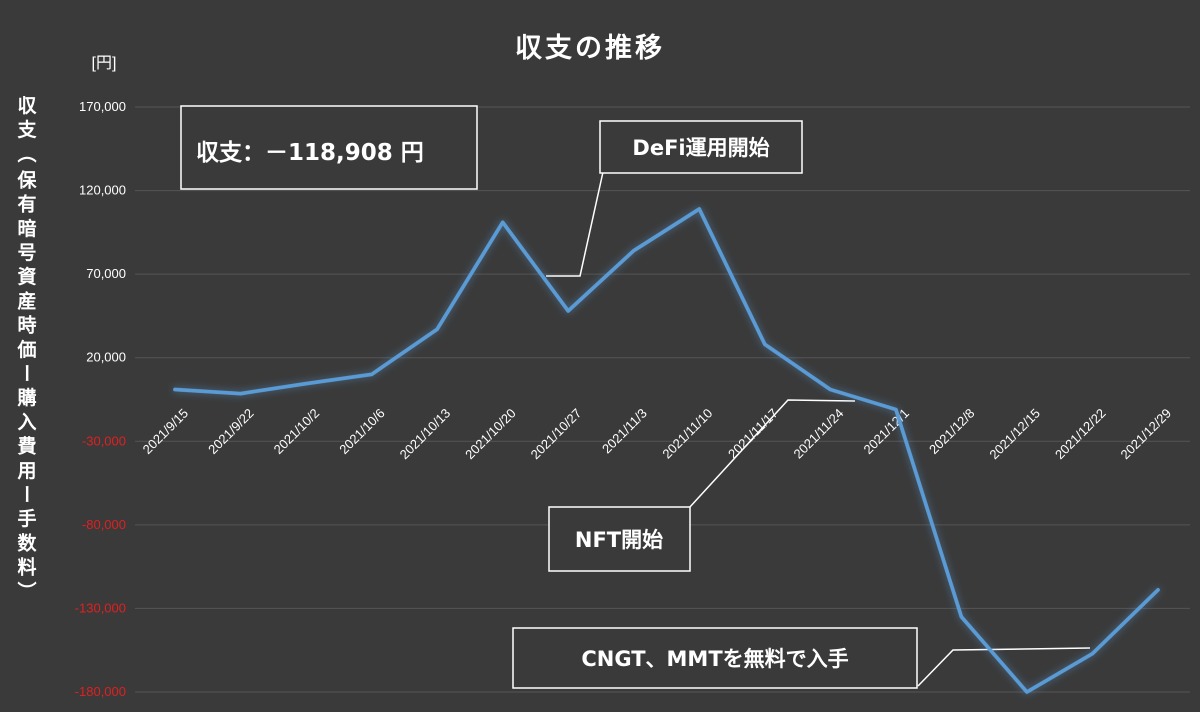  What do you see at coordinates (26, 130) in the screenshot?
I see `y-label-char: 支` at bounding box center [26, 130].